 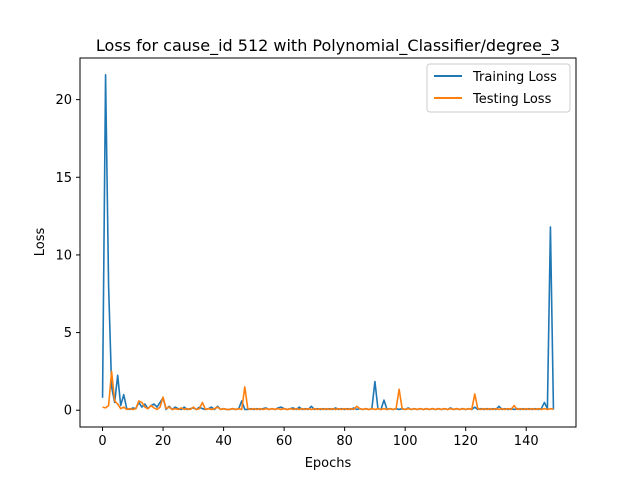 I want to click on y-axis: 0 5 10 15 20, so click(x=67, y=256).